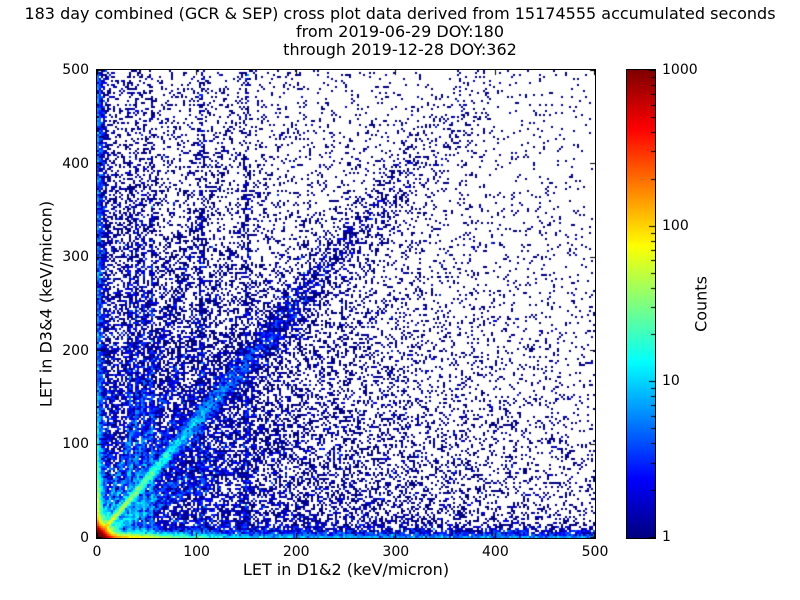 This screenshot has width=800, height=600. What do you see at coordinates (396, 552) in the screenshot?
I see `x-tick-label: 300` at bounding box center [396, 552].